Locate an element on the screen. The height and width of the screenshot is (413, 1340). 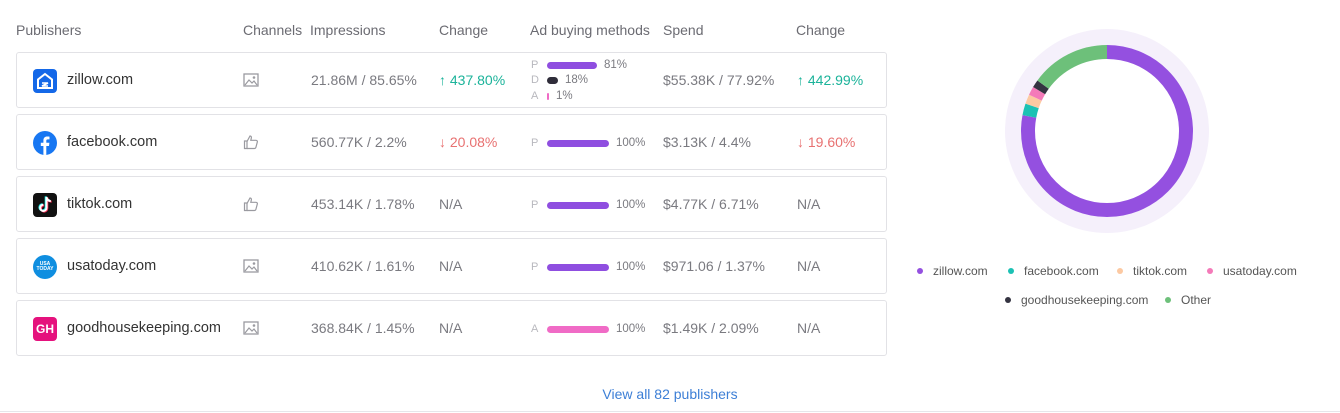
spend-donut-chart is located at coordinates (1107, 131).